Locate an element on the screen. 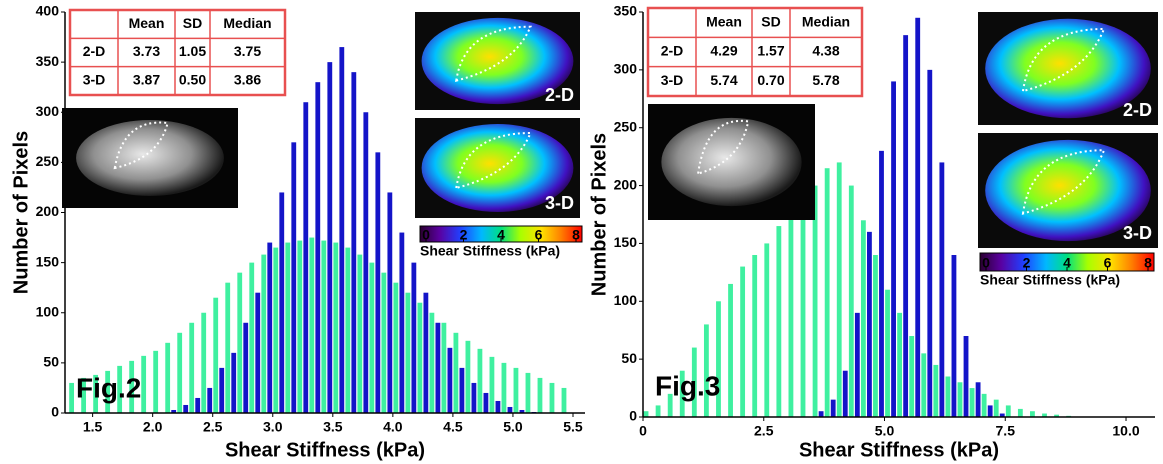 The width and height of the screenshot is (1163, 464). table-cell: 3.86 is located at coordinates (247, 80).